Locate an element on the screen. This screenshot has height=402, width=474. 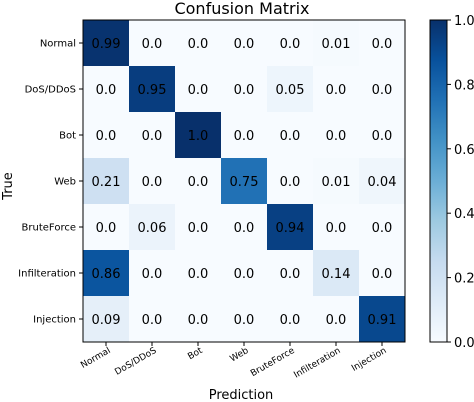
x-tick-label: Web is located at coordinates (240, 355).